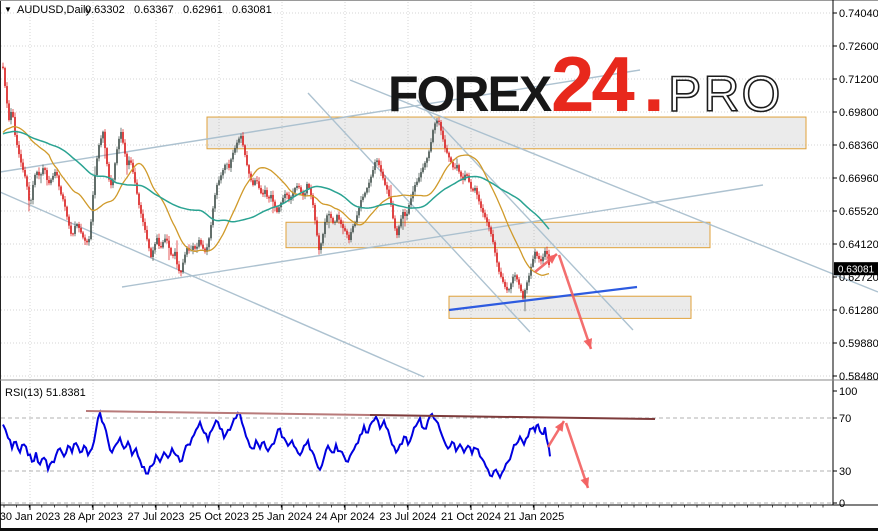  What do you see at coordinates (858, 311) in the screenshot?
I see `price-tick-label: 0.61280` at bounding box center [858, 311].